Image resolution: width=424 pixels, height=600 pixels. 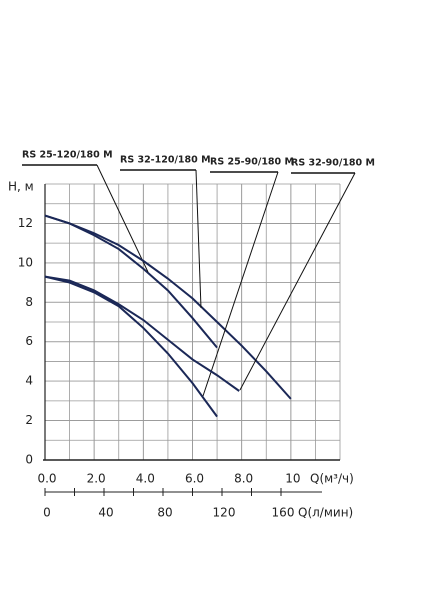 I want to click on series-label: RS 25-90/180 M, so click(x=252, y=162).